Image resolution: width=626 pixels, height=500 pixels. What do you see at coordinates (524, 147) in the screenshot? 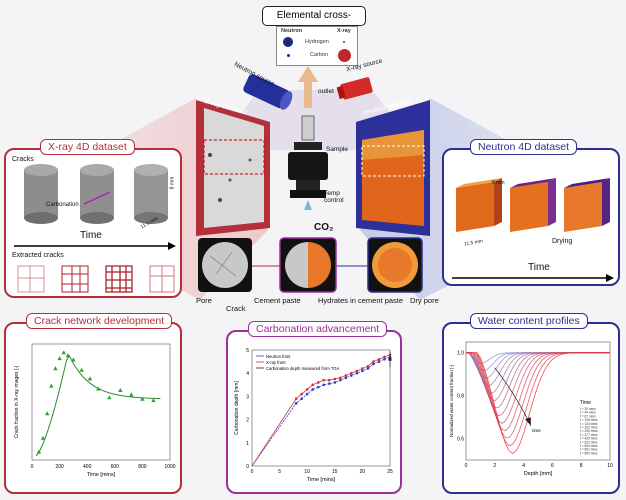
I see `neutron-panel-title: Neutron 4D dataset` at bounding box center [524, 147].